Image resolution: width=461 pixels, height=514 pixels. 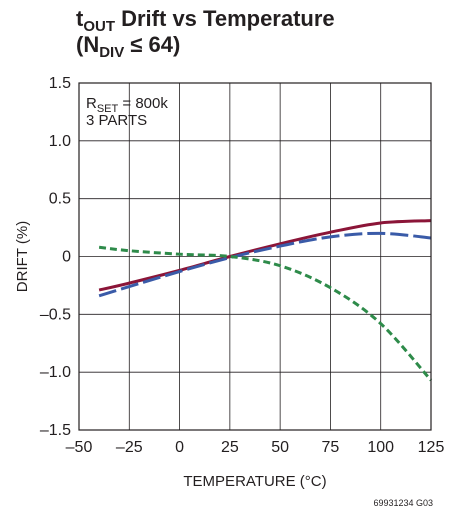 What do you see at coordinates (225, 18) in the screenshot?
I see `title-rest: Drift vs Temperature` at bounding box center [225, 18].